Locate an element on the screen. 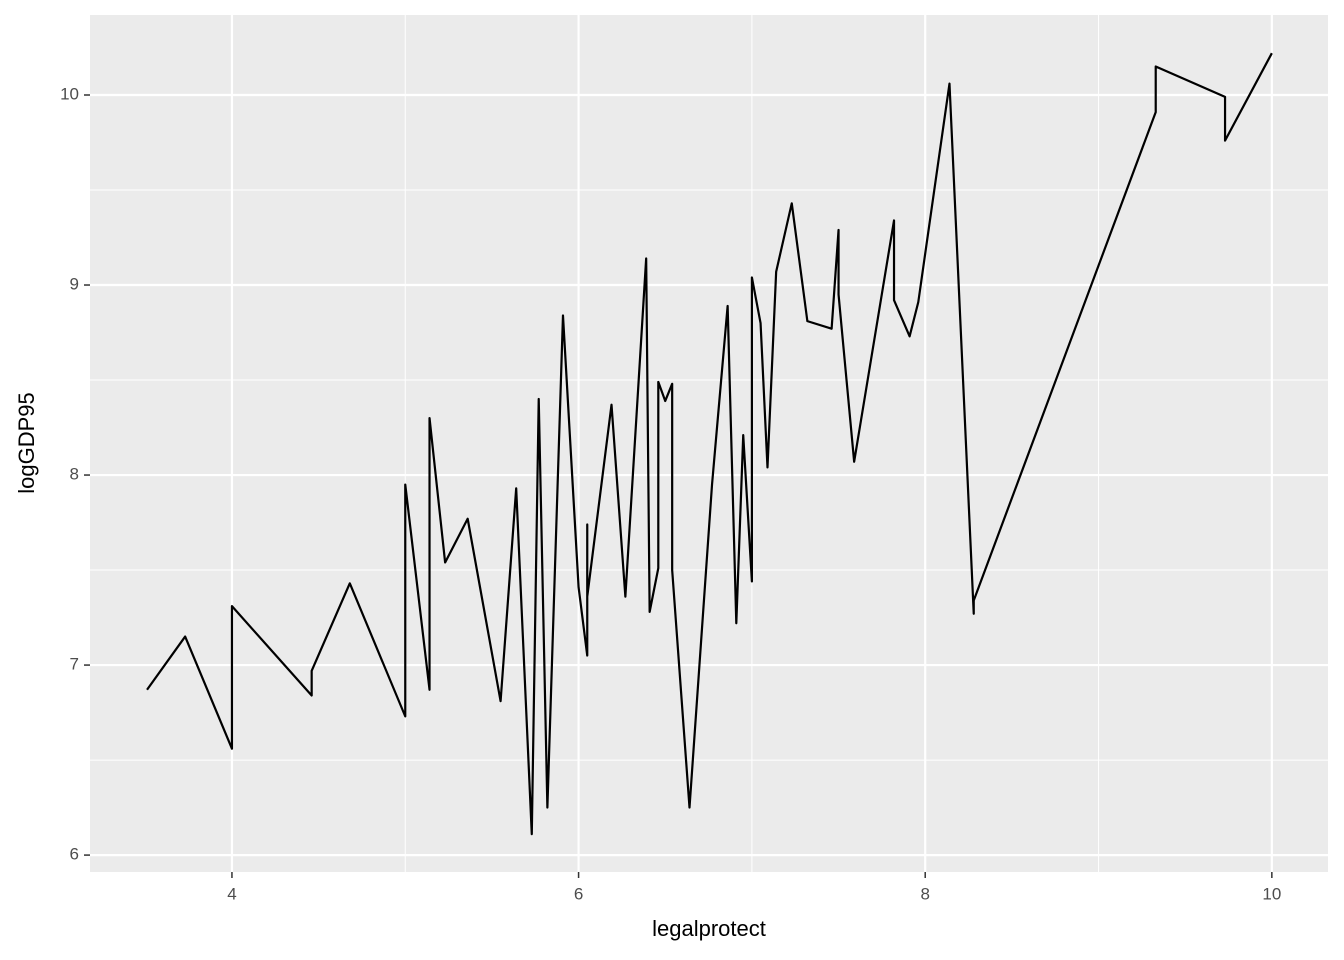 The height and width of the screenshot is (960, 1344). y-tick-label: 9 is located at coordinates (74, 284).